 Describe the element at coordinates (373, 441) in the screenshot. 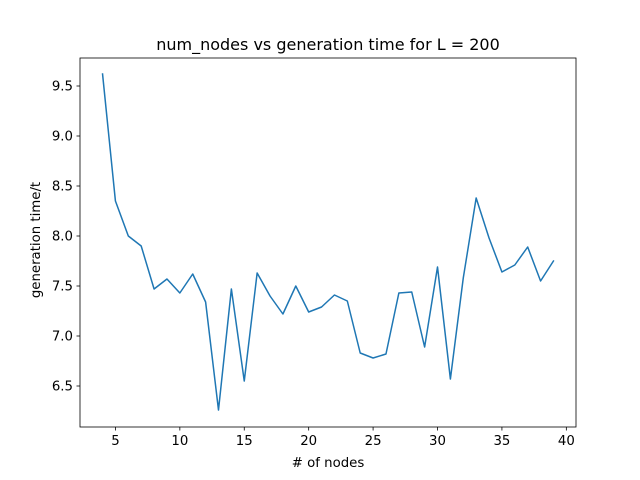

I see `x-tick-label: 25` at that location.